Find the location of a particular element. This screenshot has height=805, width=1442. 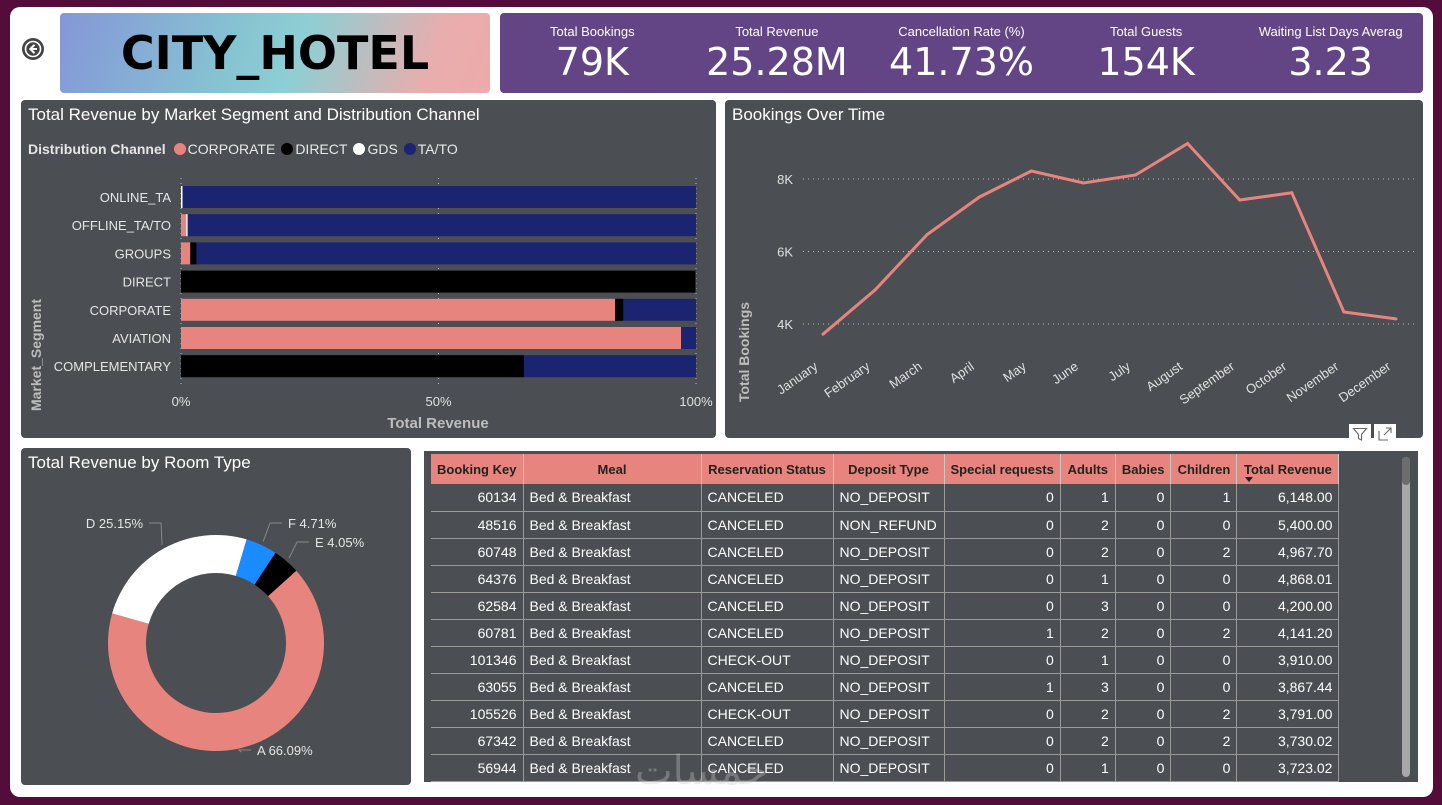

donut-slice-f is located at coordinates (255, 562).